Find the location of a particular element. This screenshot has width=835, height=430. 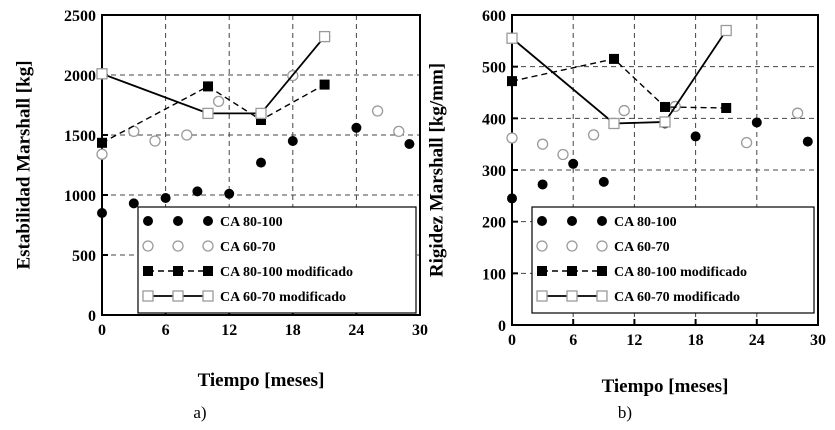

y-tick-label: 200 is located at coordinates (494, 223).